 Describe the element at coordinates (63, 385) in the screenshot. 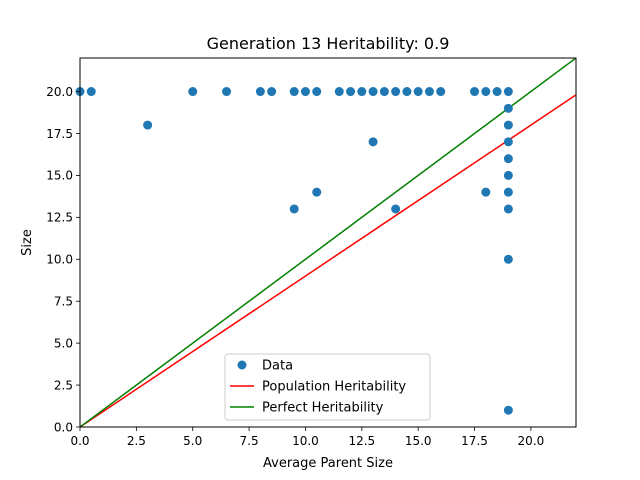

I see `y-tick-label: 2.5` at that location.